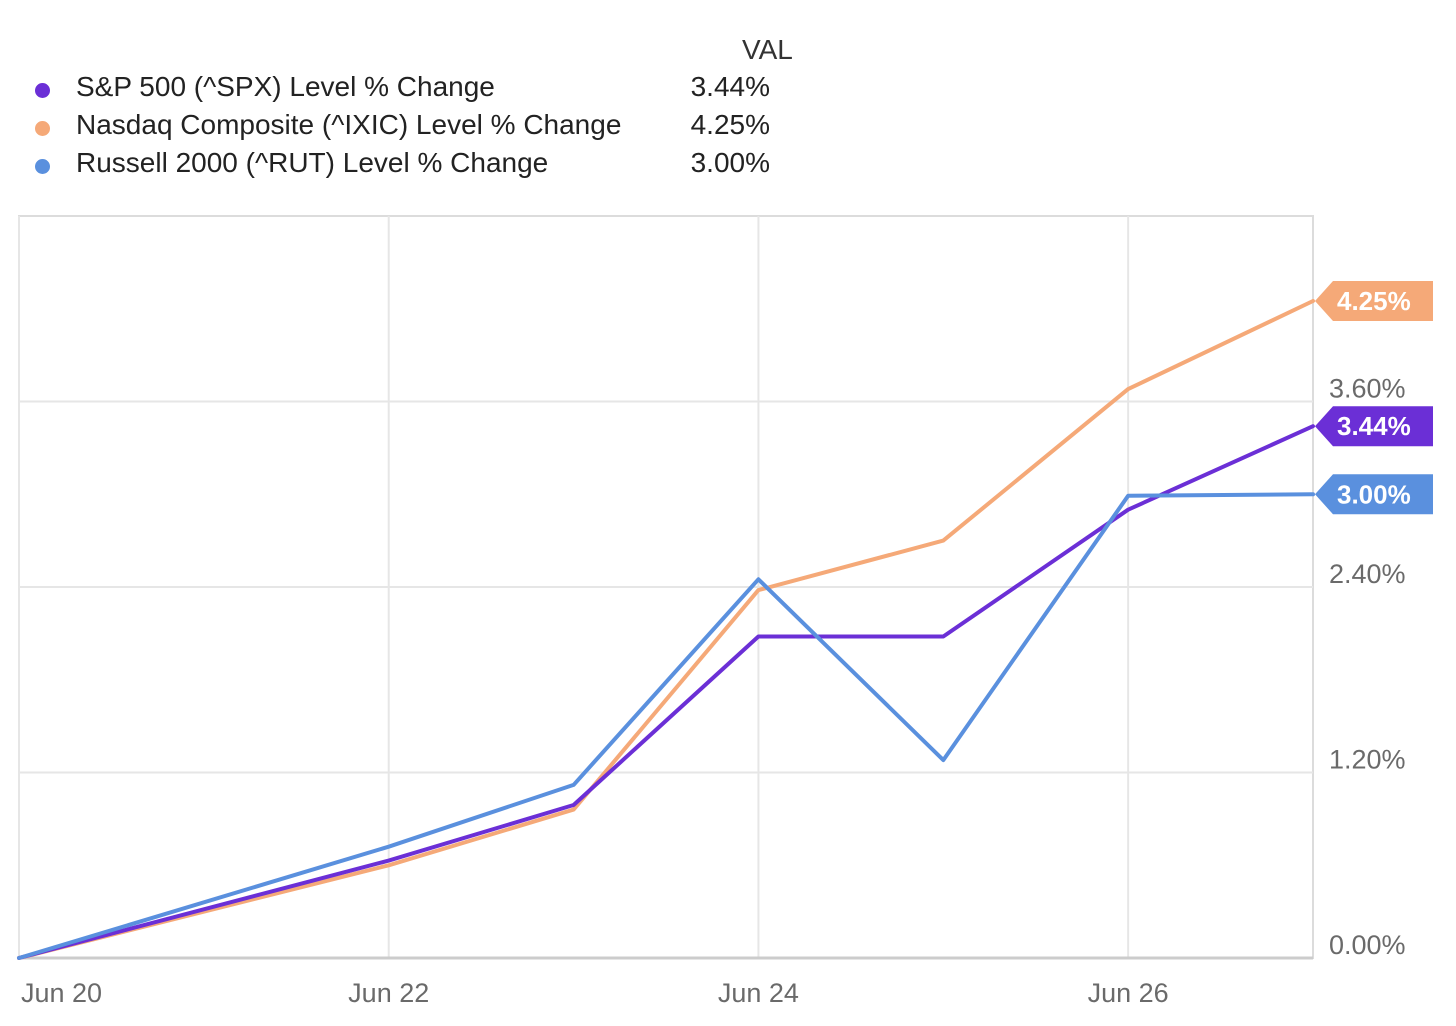 The height and width of the screenshot is (1026, 1456). I want to click on legend-item-russell: Russell 2000 (^RUT) Level % Change 3.00%, so click(400, 166).